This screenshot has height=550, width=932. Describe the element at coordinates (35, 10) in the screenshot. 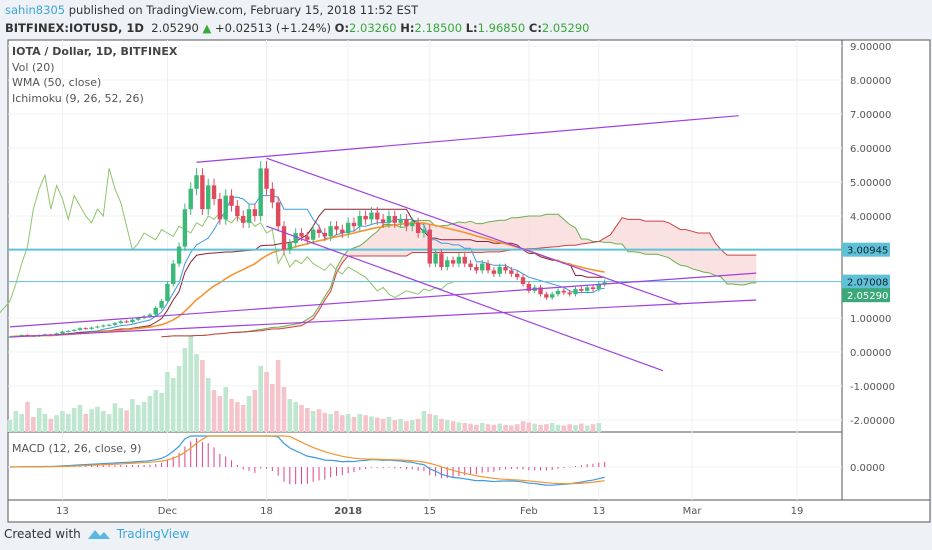

I see `author-link: sahin8305` at that location.